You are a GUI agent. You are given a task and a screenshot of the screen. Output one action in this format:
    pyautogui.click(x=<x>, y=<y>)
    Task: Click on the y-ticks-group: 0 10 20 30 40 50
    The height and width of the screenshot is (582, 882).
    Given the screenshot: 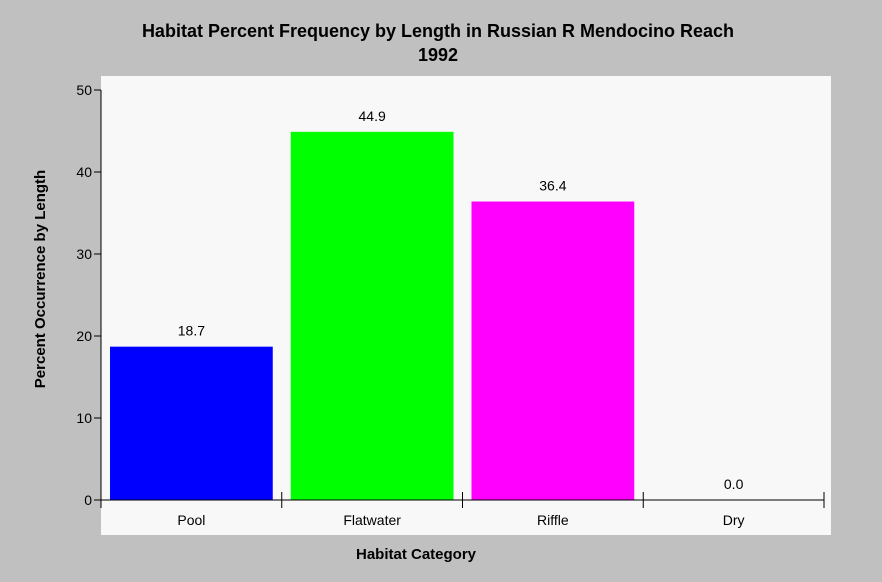 What is the action you would take?
    pyautogui.click(x=88, y=295)
    